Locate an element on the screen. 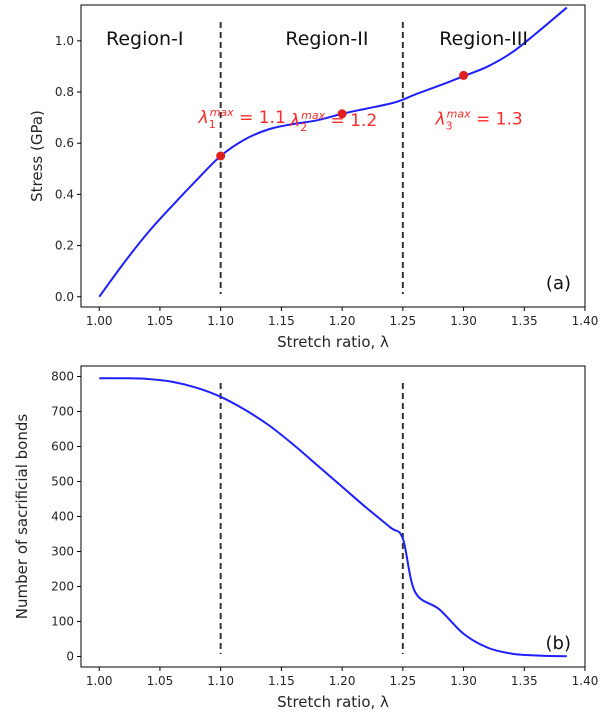  annotation-value: = 1.3 is located at coordinates (497, 119).